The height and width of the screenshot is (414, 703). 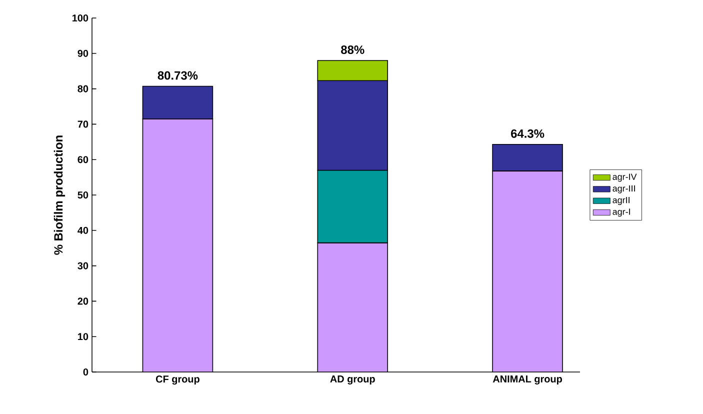 I want to click on y-tick-label: 40, so click(x=83, y=230).